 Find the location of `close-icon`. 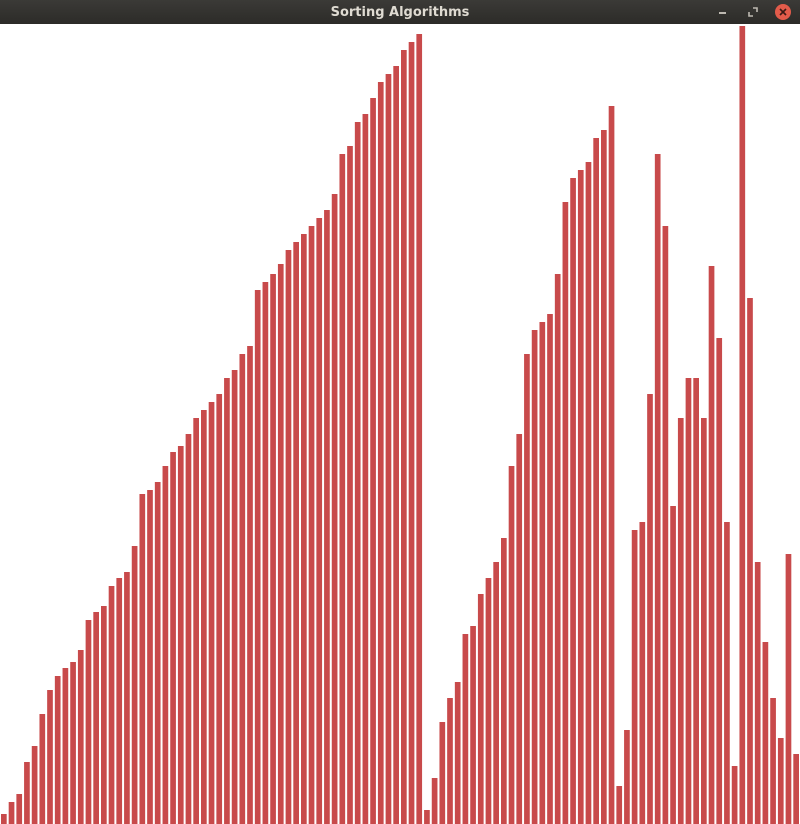

close-icon is located at coordinates (783, 12).